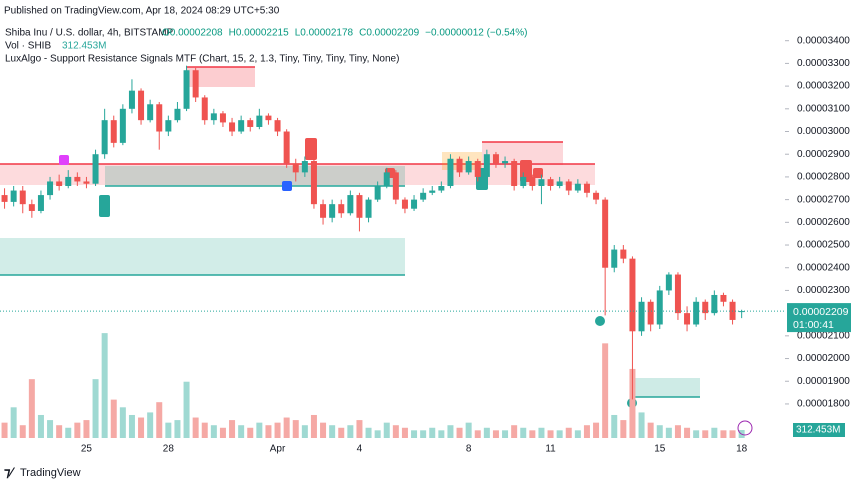  I want to click on volume-label-box, so click(819, 430).